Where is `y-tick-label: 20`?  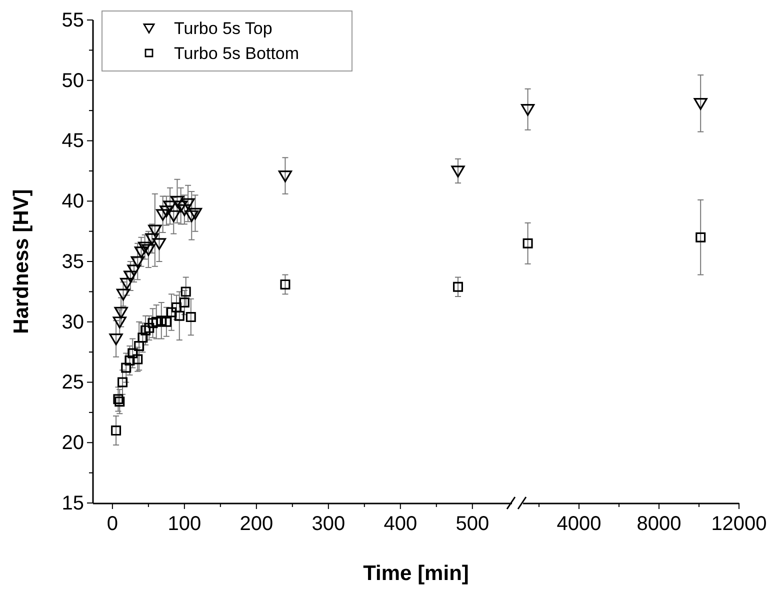 y-tick-label: 20 is located at coordinates (73, 443).